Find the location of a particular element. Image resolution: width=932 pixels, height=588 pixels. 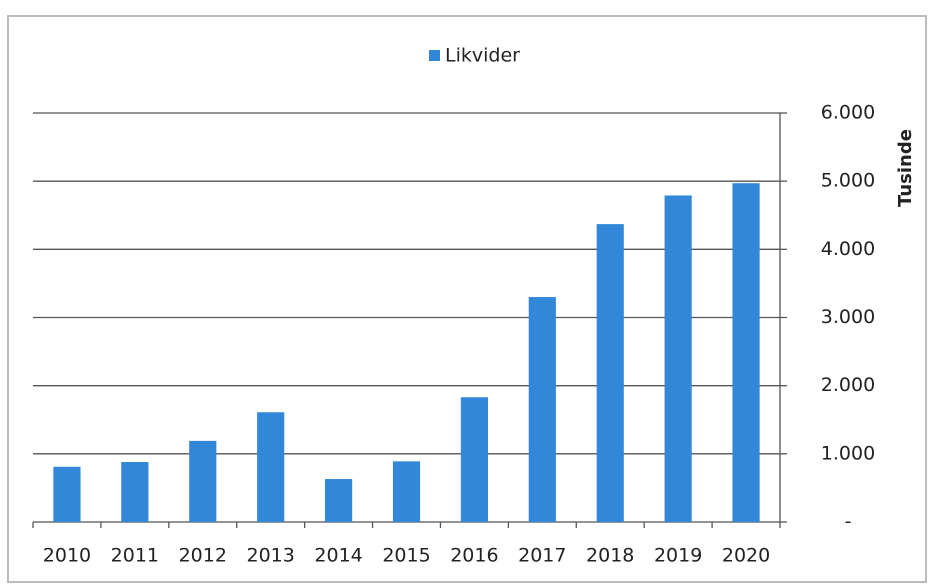

y-tick-label: 3.000 is located at coordinates (848, 317).